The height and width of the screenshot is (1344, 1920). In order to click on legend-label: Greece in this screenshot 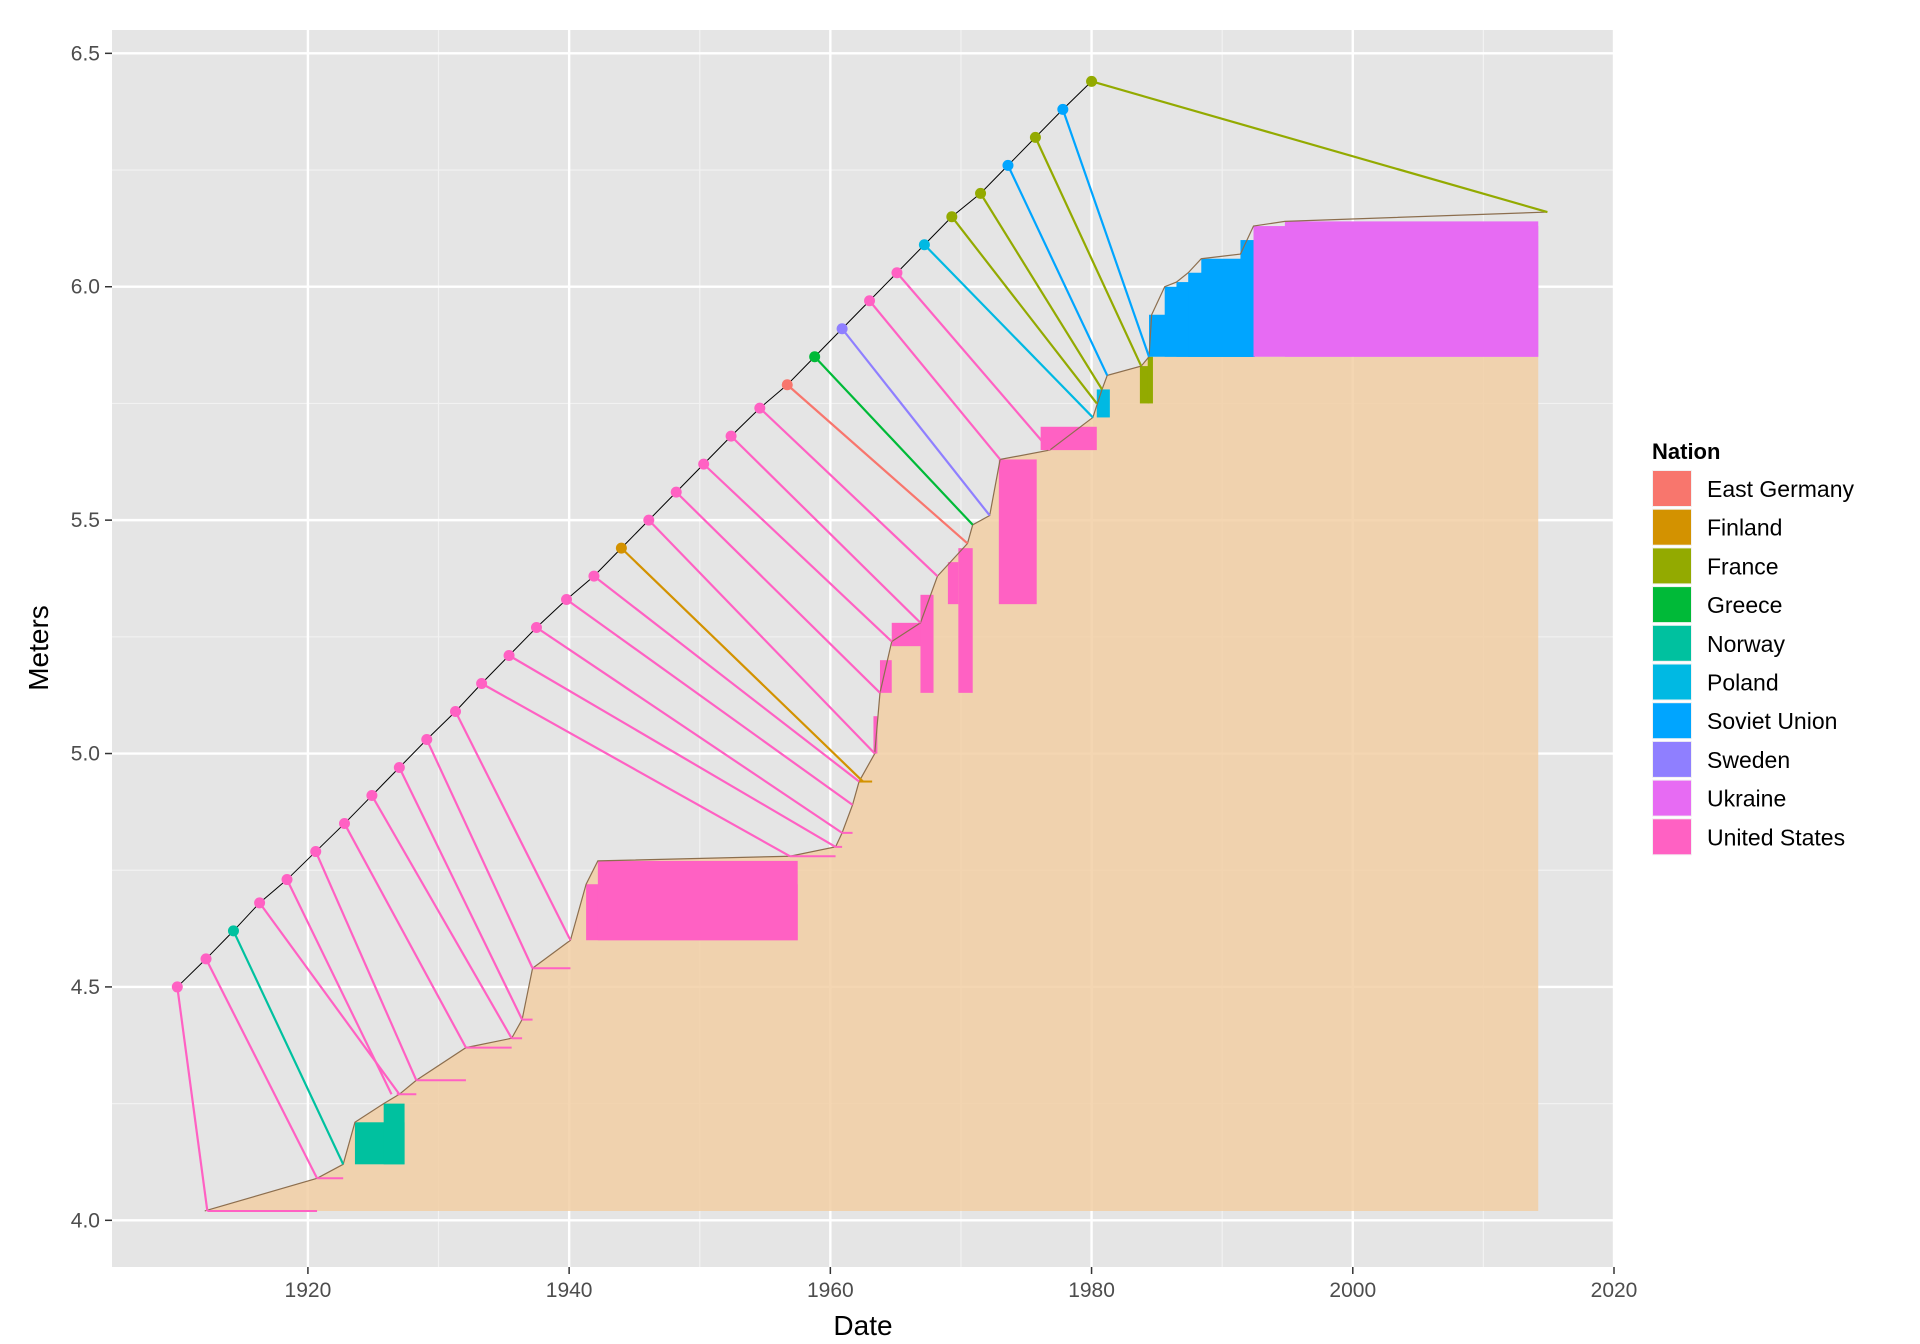, I will do `click(1744, 605)`.